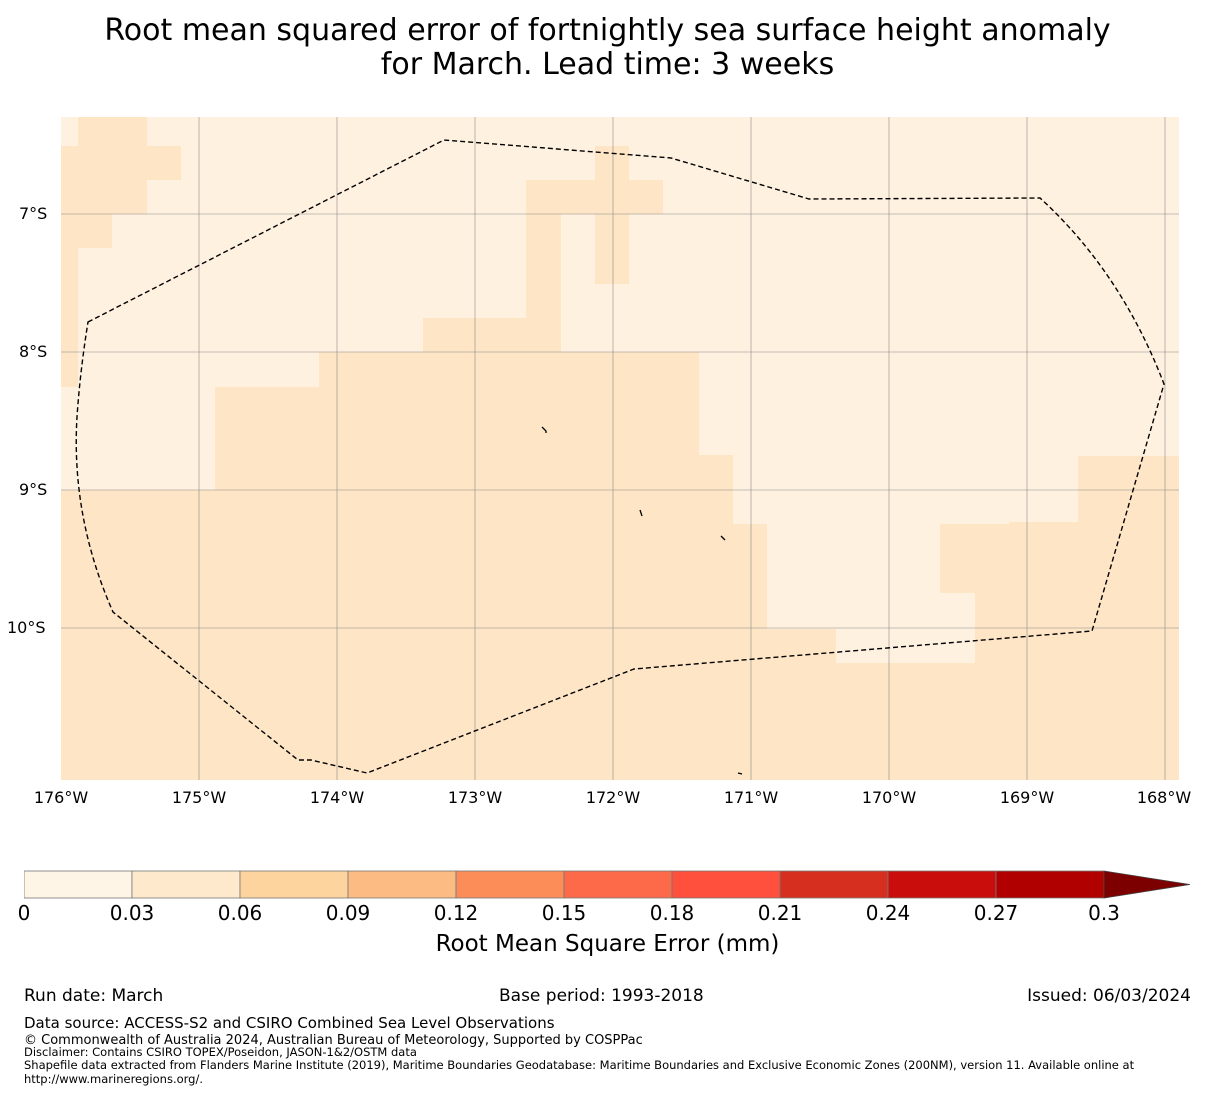  Describe the element at coordinates (337, 797) in the screenshot. I see `lon-label-174w: 174°W` at that location.